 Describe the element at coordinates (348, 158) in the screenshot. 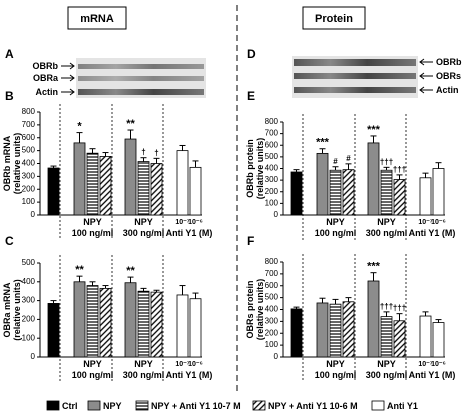

I see `significance: #` at that location.